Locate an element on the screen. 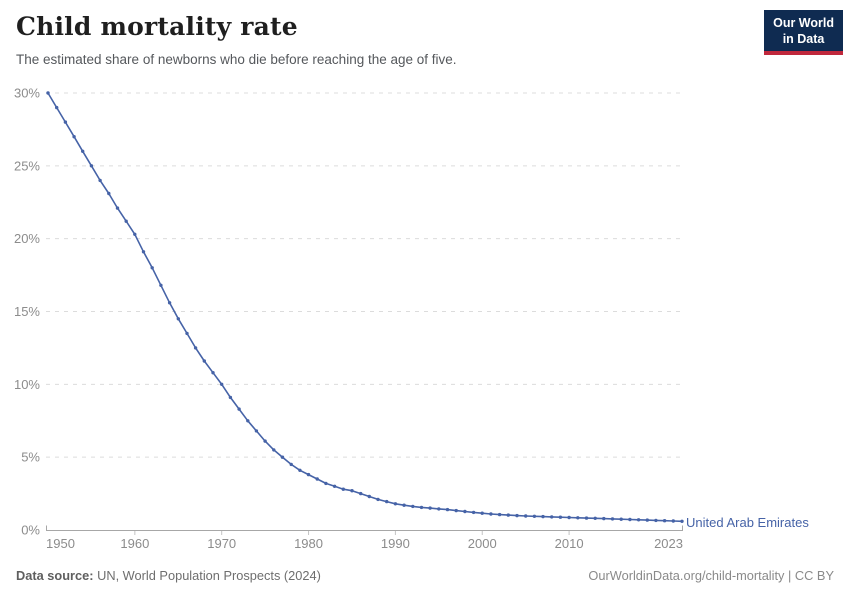 This screenshot has height=600, width=850. x-axis-tick-label: 2000 is located at coordinates (482, 543).